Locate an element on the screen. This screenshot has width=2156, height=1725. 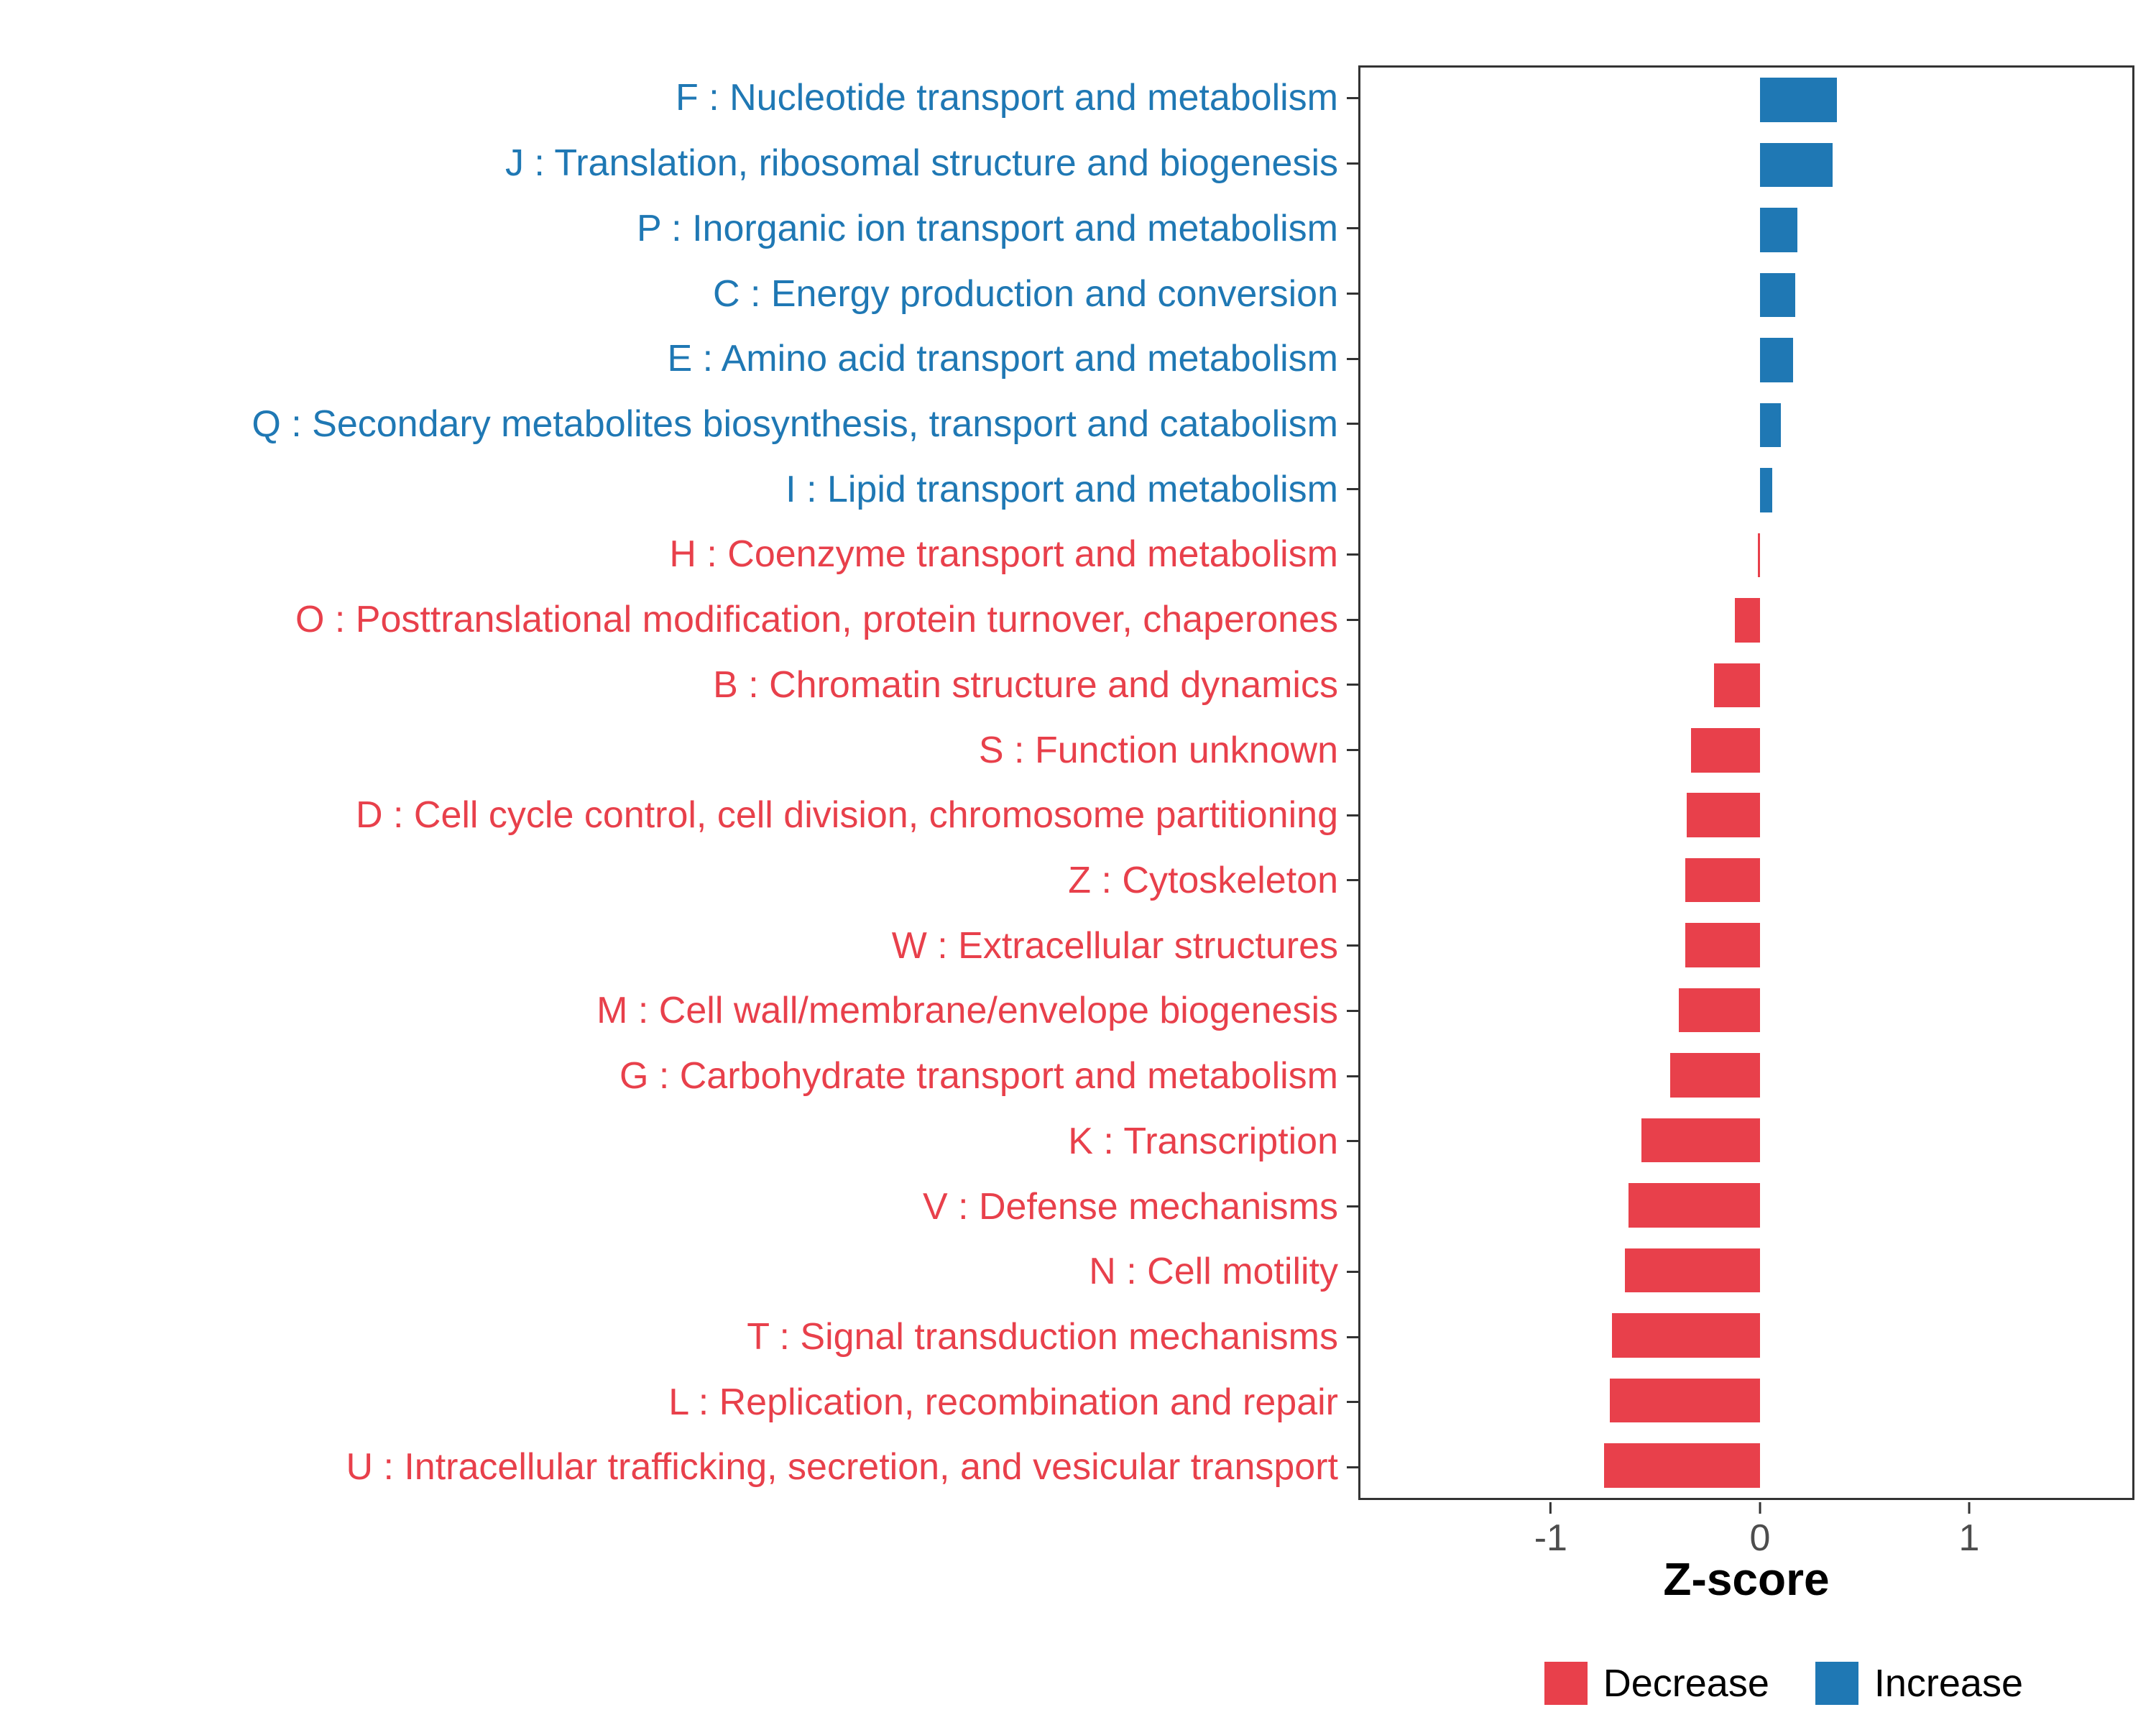
x-axis-tick: 1 is located at coordinates (1969, 1530).